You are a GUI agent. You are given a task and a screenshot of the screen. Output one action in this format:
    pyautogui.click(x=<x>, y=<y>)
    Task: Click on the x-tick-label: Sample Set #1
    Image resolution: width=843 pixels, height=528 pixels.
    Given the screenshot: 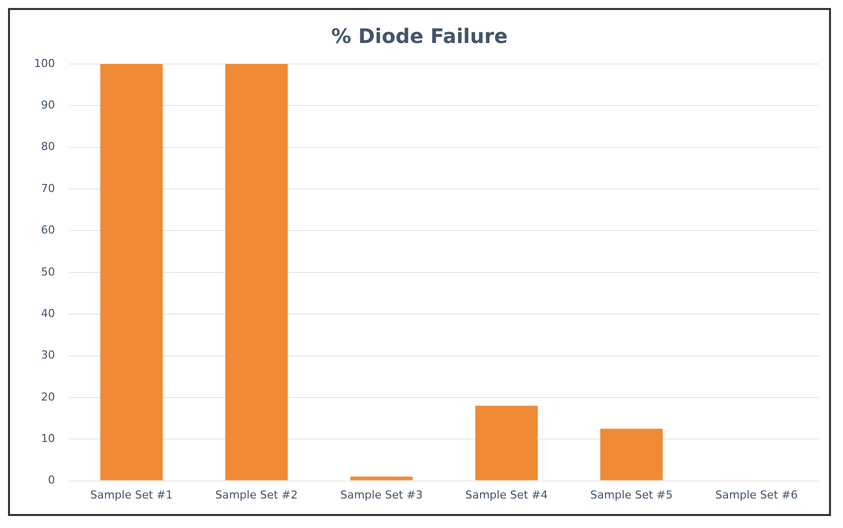 What is the action you would take?
    pyautogui.click(x=131, y=495)
    